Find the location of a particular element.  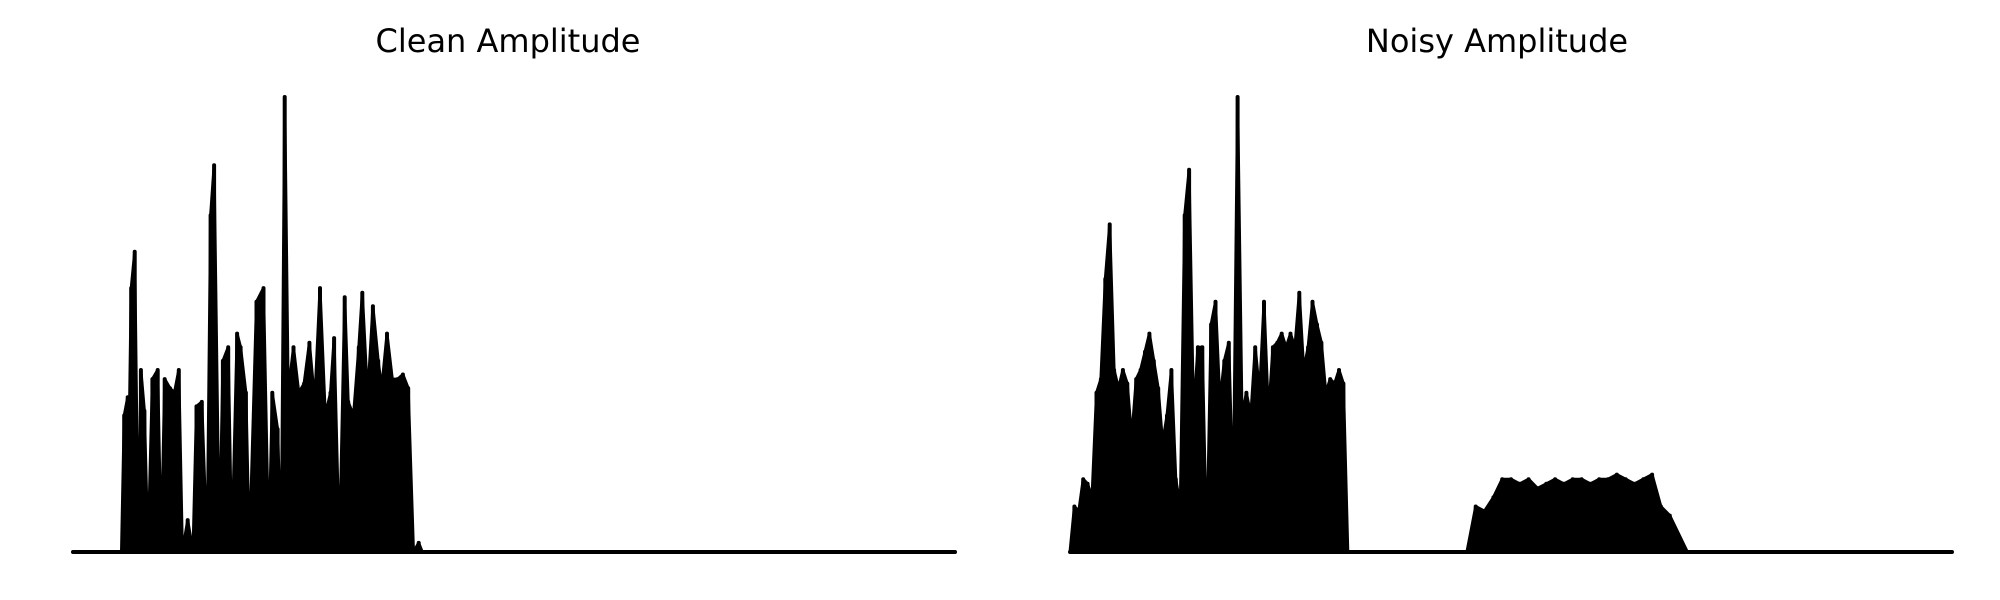

chart-title-clean: Clean Amplitude is located at coordinates (508, 41).